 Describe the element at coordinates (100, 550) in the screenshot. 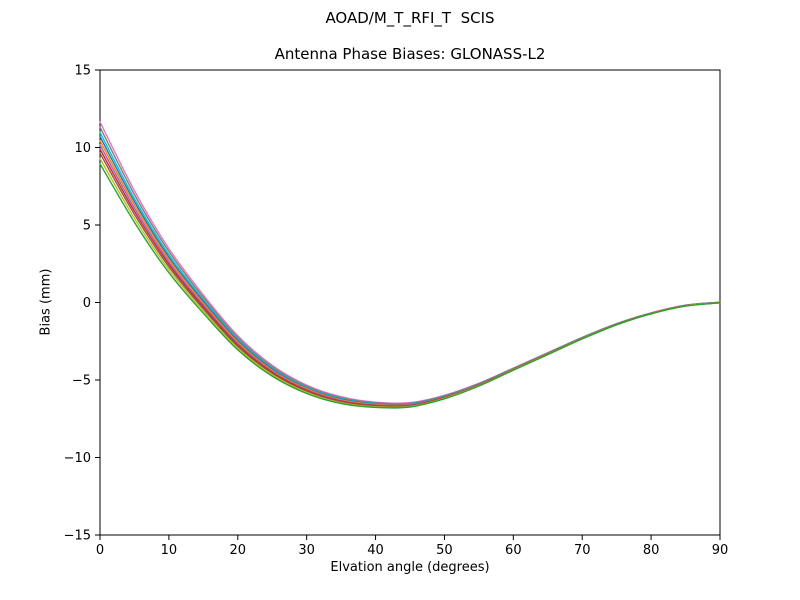

I see `x-tick-label: 0` at that location.